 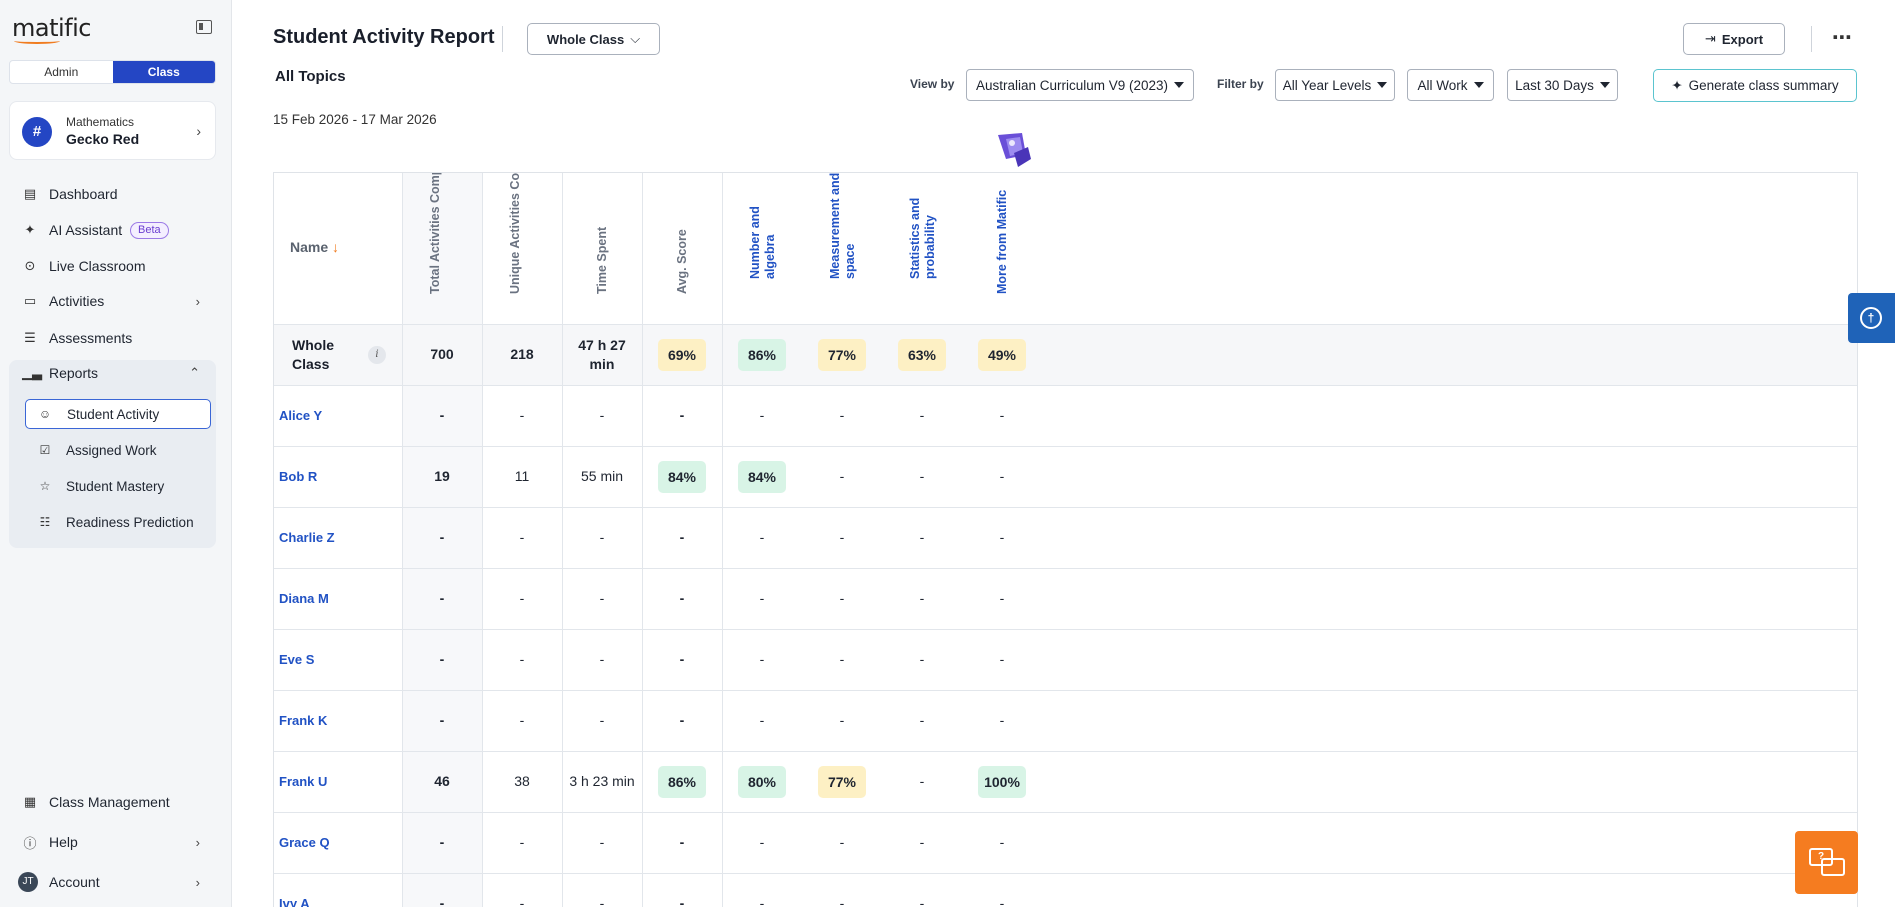 I want to click on whole-number-score: 86%, so click(x=762, y=355).